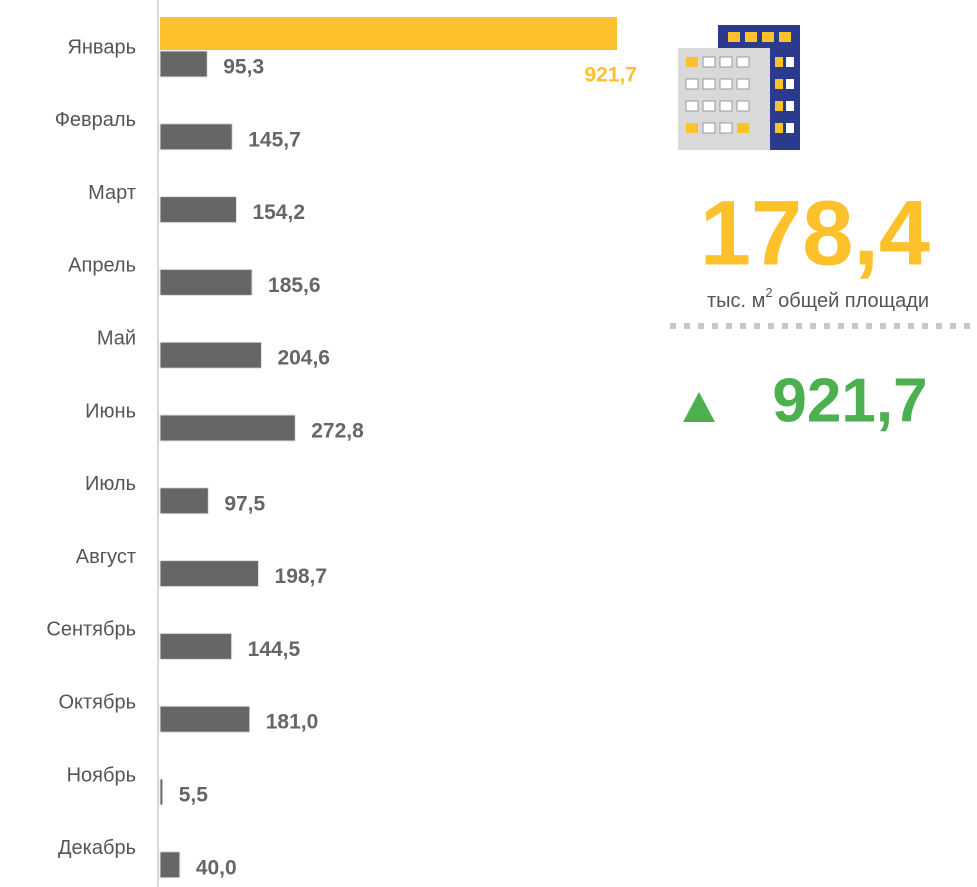 The height and width of the screenshot is (887, 977). Describe the element at coordinates (116, 338) in the screenshot. I see `category-label: Май` at that location.